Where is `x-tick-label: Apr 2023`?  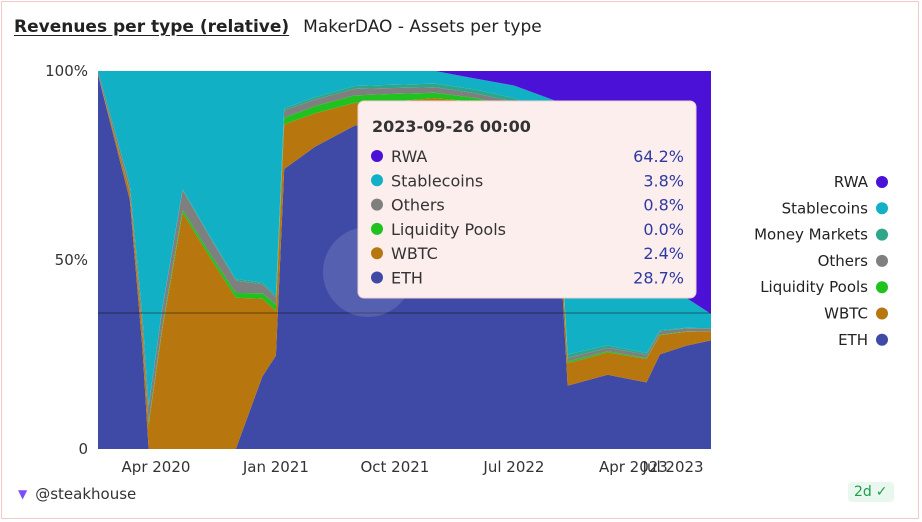
x-tick-label: Apr 2023 is located at coordinates (633, 467).